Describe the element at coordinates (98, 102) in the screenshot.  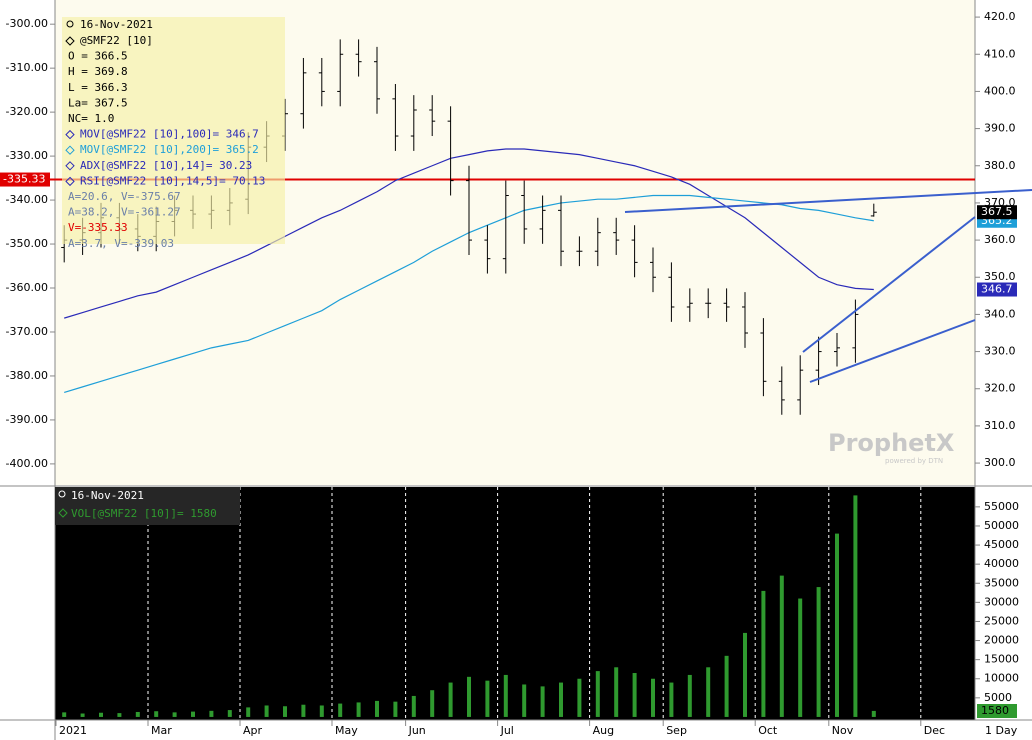
I see `info-line: La= 367.5` at that location.